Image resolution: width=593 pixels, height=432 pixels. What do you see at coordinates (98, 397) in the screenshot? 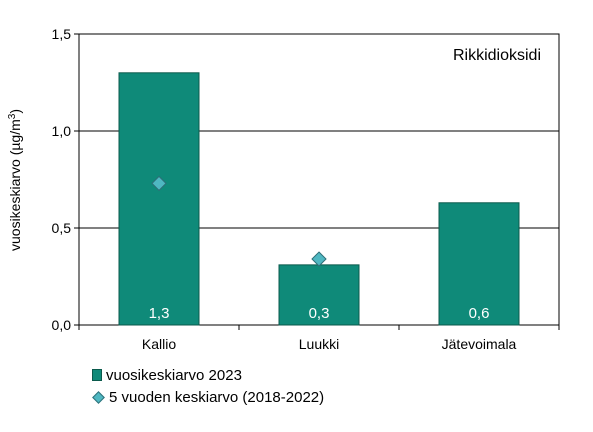
I see `legend-diamond-swatch` at bounding box center [98, 397].